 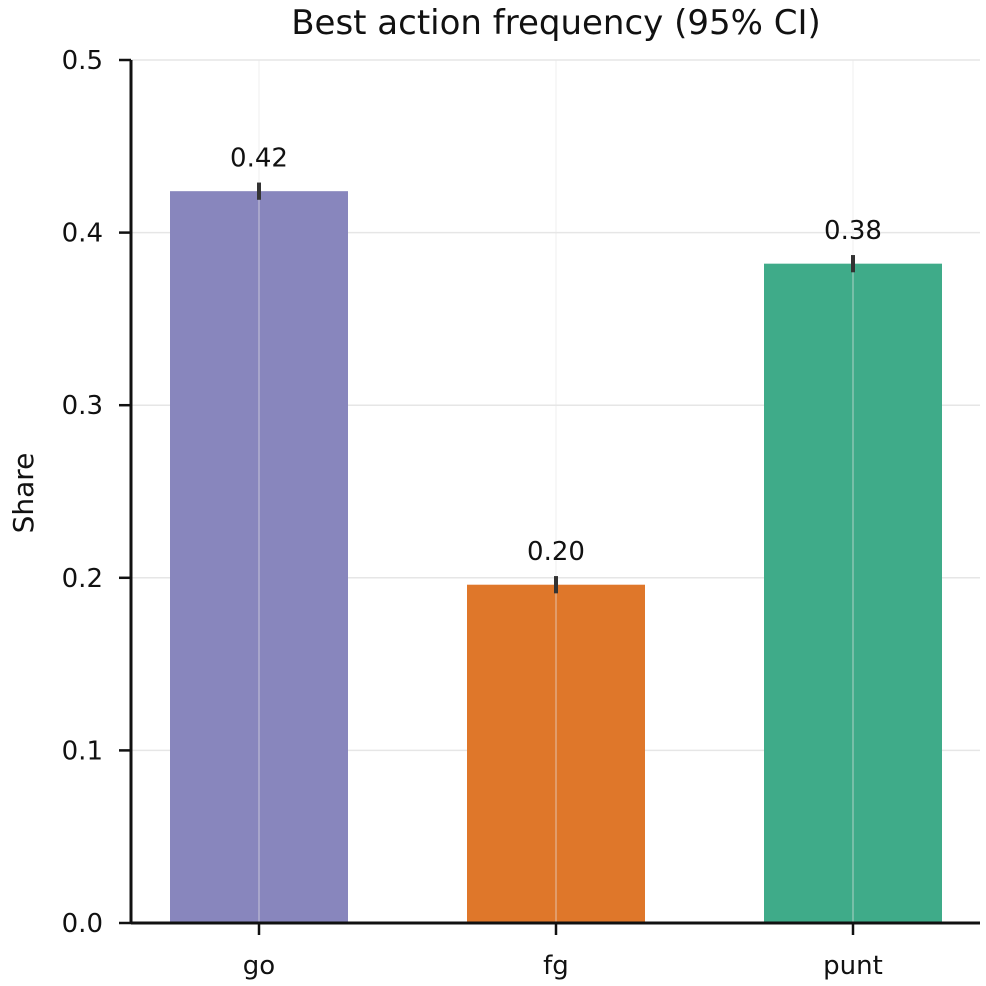 What do you see at coordinates (556, 966) in the screenshot?
I see `x-tick-label: fg` at bounding box center [556, 966].